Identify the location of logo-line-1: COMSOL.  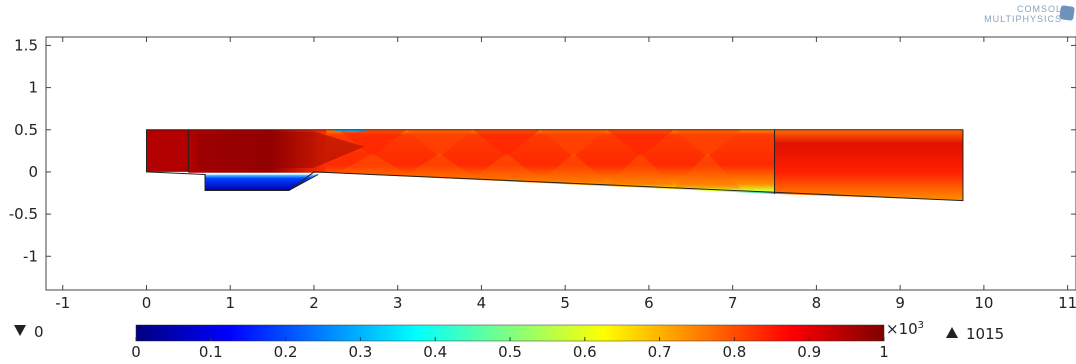
(1039, 9).